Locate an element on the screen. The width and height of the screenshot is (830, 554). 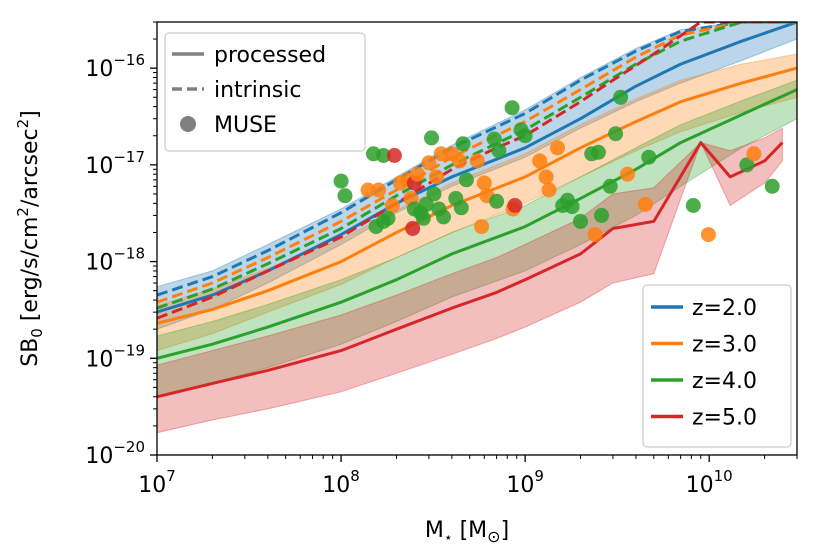
x-tick-label: 10⁷ is located at coordinates (157, 482).